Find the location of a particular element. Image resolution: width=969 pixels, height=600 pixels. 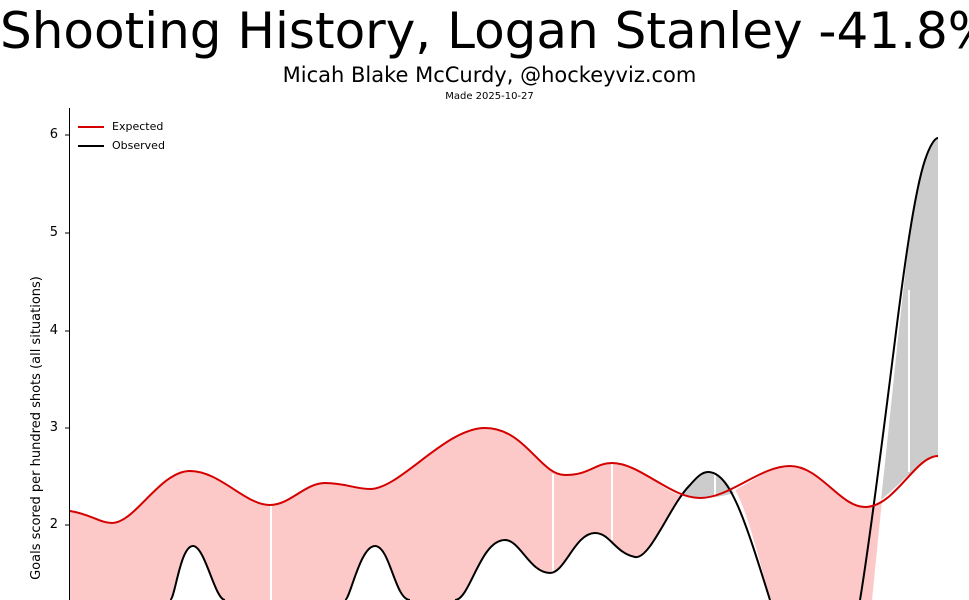

legend-label: Observed is located at coordinates (138, 145).